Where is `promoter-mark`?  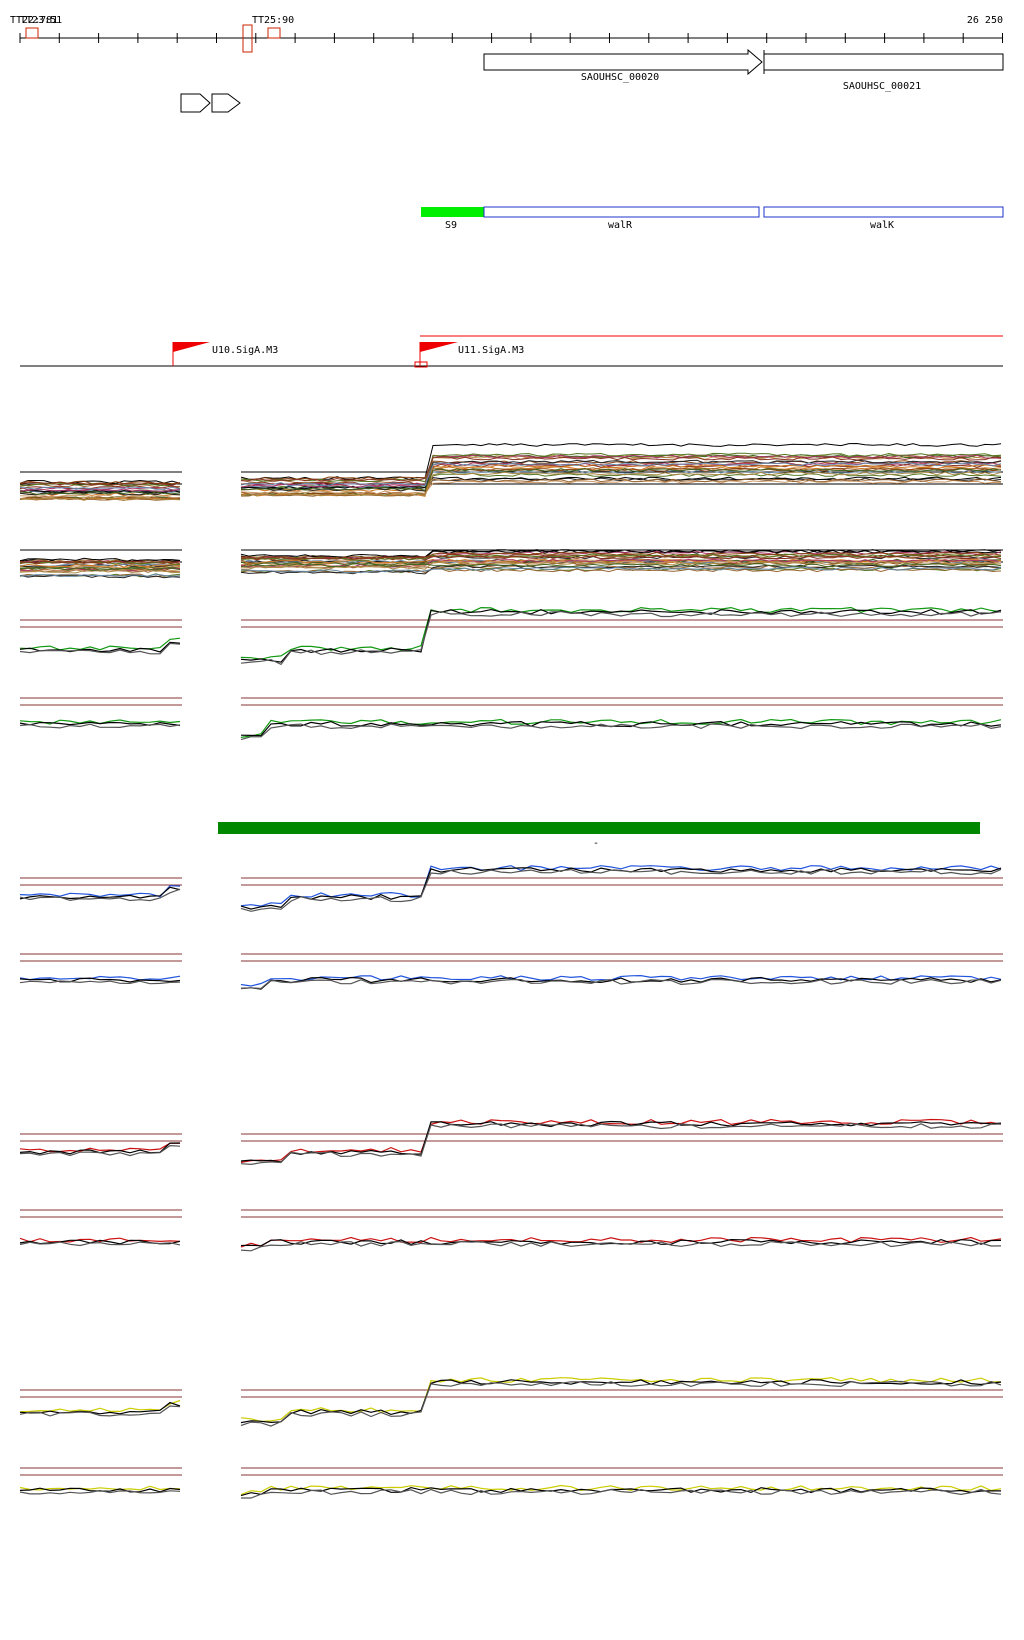 promoter-mark is located at coordinates (421, 364).